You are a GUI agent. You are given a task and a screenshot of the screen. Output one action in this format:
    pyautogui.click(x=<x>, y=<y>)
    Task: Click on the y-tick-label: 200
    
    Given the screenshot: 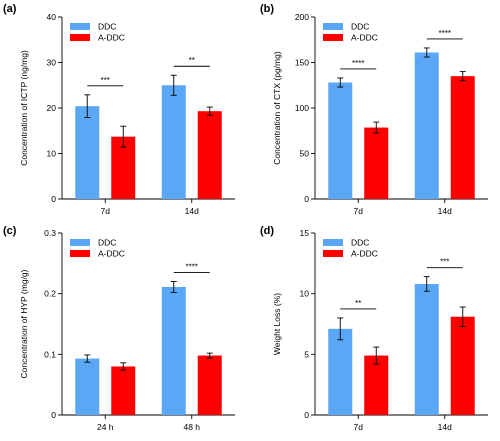 What is the action you would take?
    pyautogui.click(x=302, y=17)
    